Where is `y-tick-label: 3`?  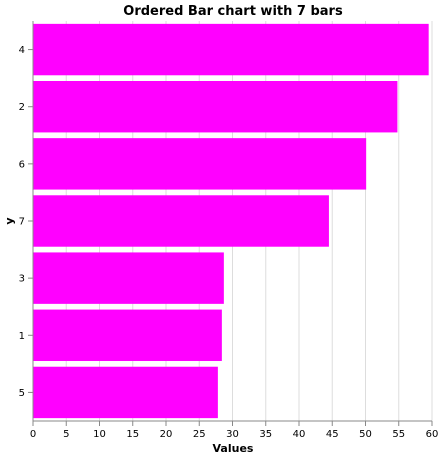
y-tick-label: 3 is located at coordinates (22, 279).